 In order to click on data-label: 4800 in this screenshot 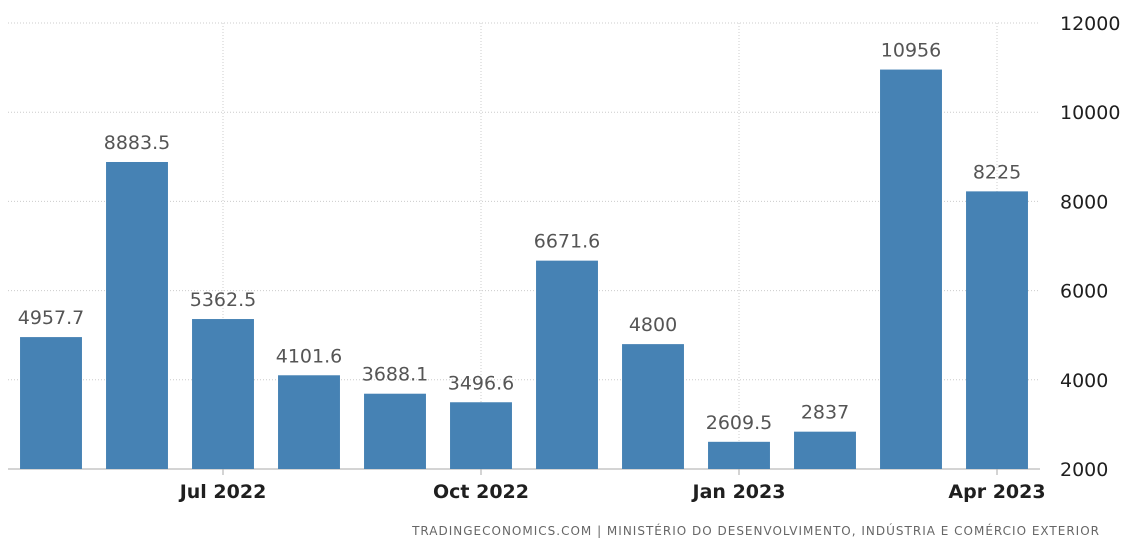, I will do `click(653, 325)`.